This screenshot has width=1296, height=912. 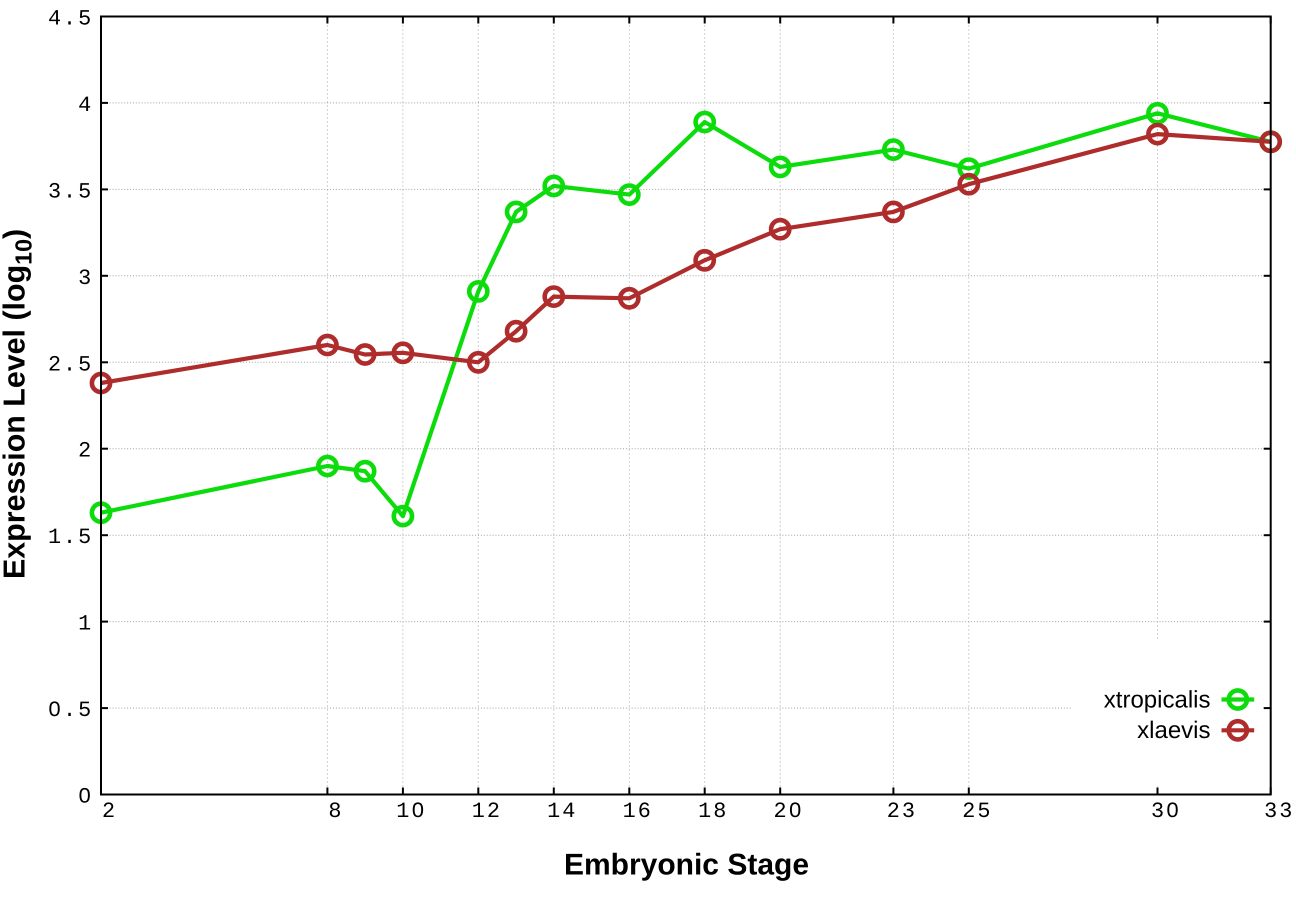 I want to click on svg-text: xlaevis, so click(x=1173, y=730).